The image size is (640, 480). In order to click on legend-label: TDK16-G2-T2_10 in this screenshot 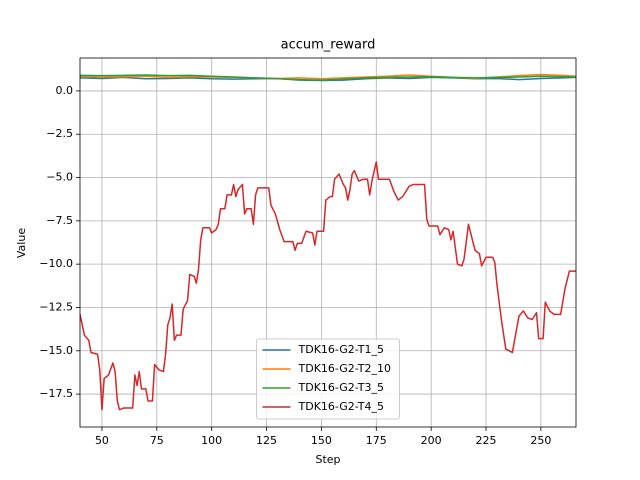, I will do `click(344, 368)`.